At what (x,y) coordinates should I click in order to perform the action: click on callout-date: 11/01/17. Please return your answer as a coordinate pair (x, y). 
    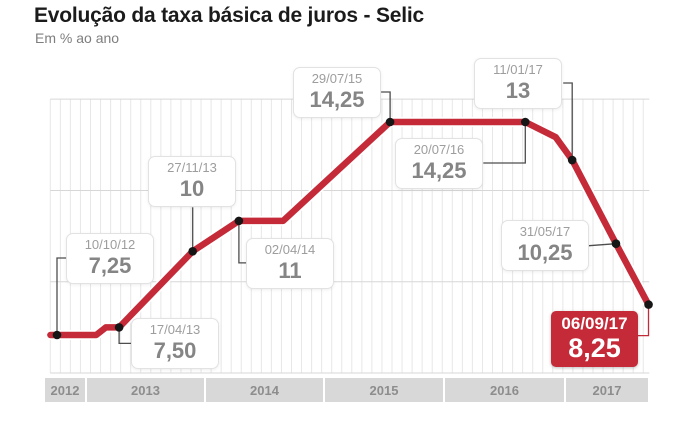
    Looking at the image, I should click on (518, 69).